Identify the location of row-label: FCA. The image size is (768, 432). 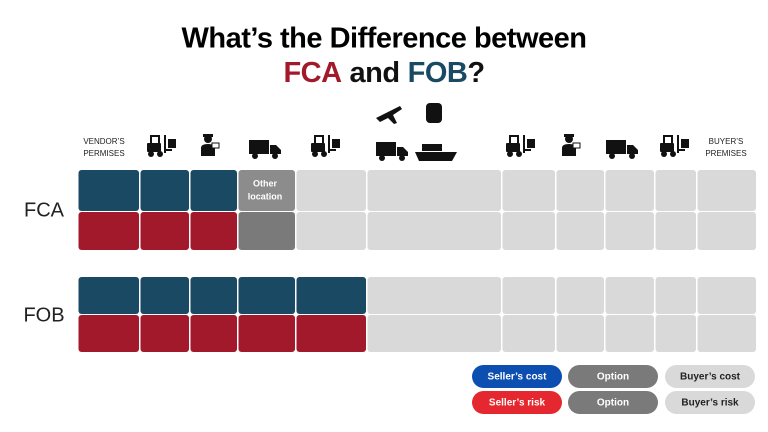
(44, 210).